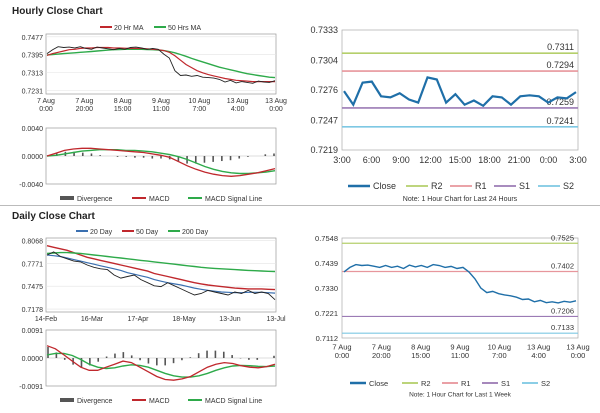 The height and width of the screenshot is (413, 600). What do you see at coordinates (33, 310) in the screenshot?
I see `y-tick-label: 0.7178` at bounding box center [33, 310].